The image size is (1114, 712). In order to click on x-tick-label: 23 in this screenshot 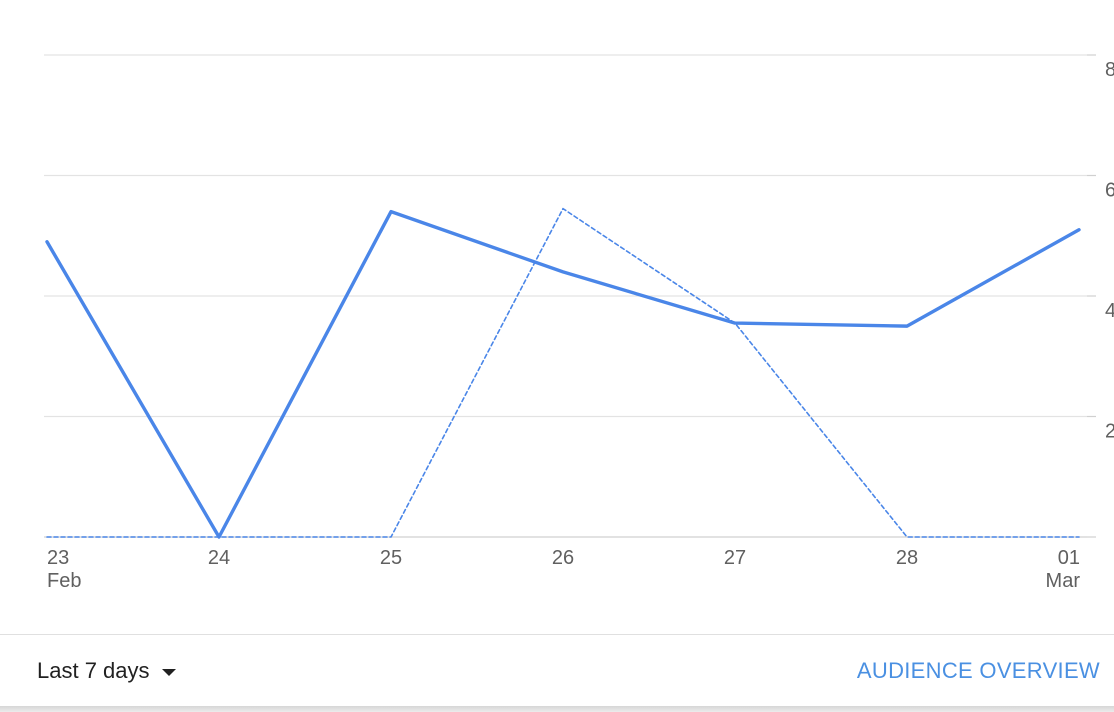, I will do `click(58, 558)`.